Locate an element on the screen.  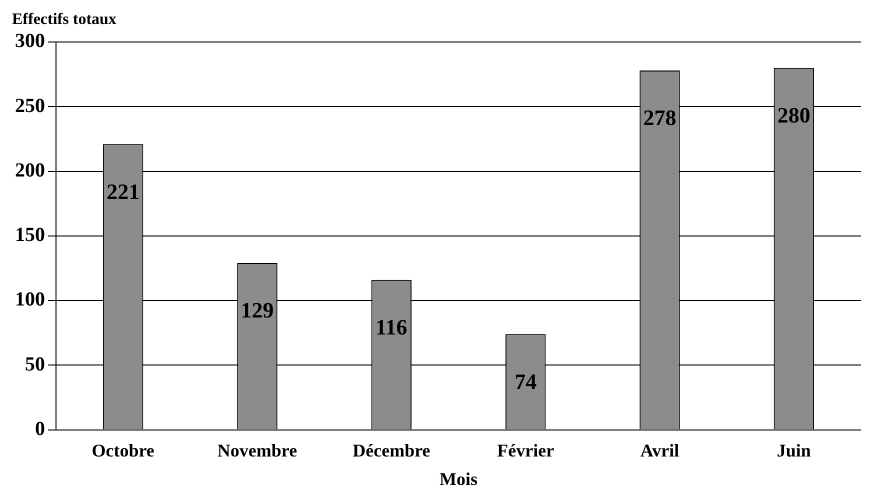
x-tick-label: Octobre is located at coordinates (123, 450).